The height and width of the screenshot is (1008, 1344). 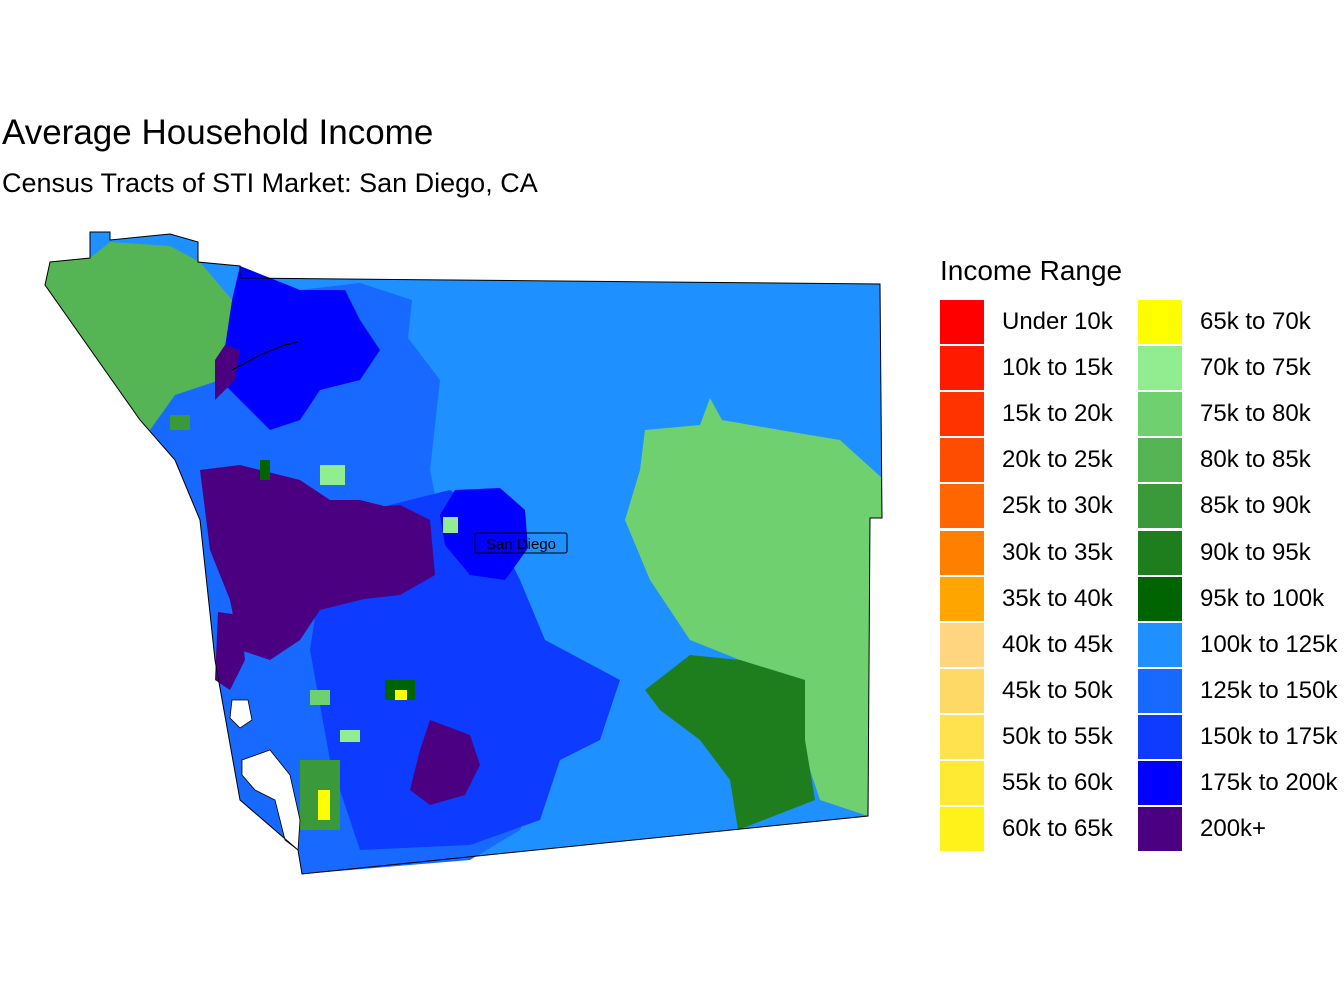 What do you see at coordinates (1057, 506) in the screenshot?
I see `legend-label: 25k to 30k` at bounding box center [1057, 506].